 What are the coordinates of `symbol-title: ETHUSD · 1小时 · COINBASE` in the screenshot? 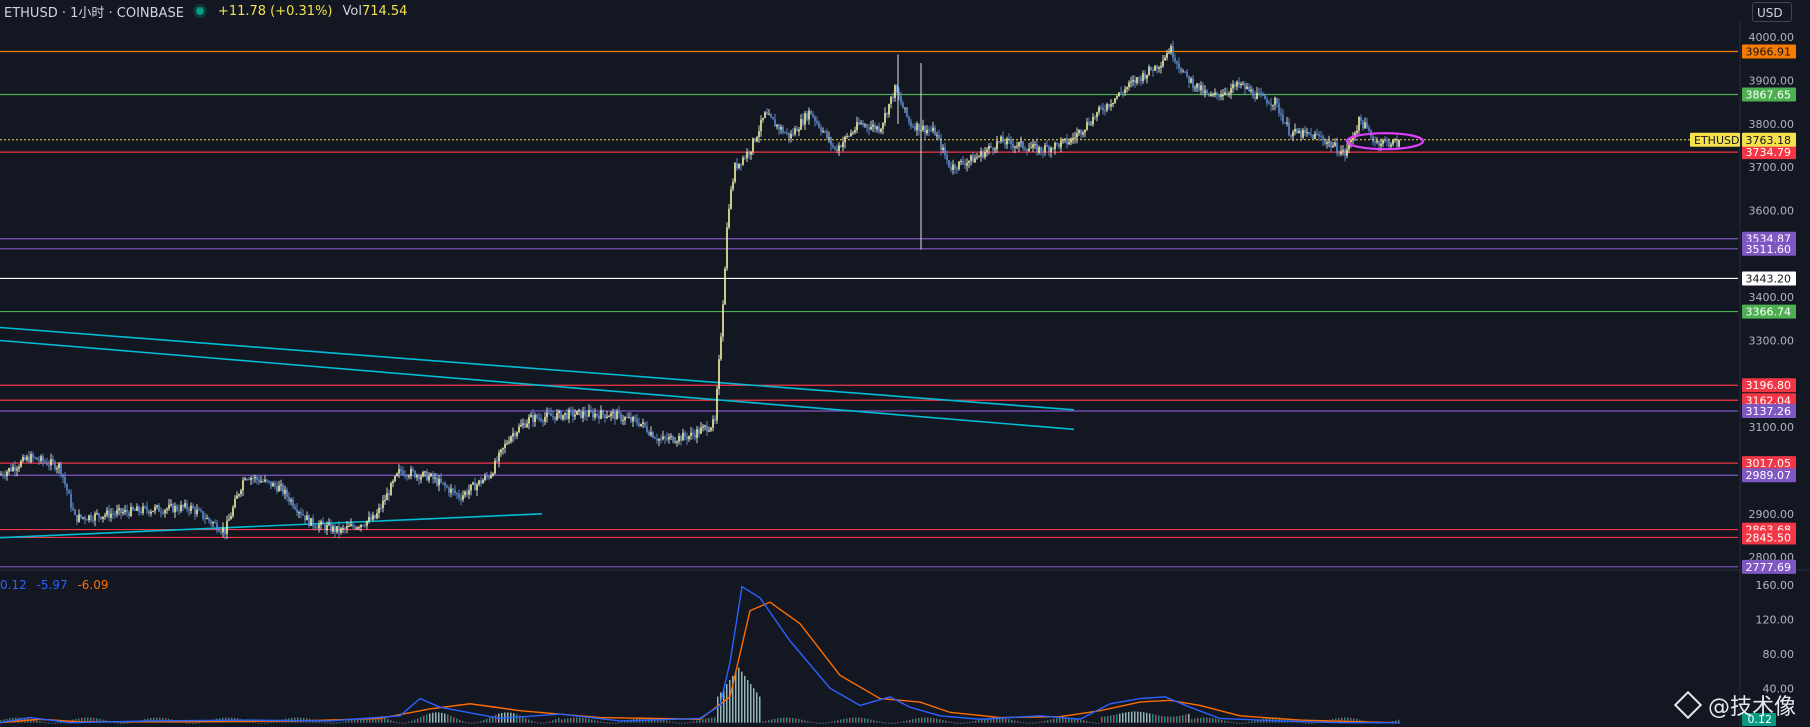 It's located at (94, 13).